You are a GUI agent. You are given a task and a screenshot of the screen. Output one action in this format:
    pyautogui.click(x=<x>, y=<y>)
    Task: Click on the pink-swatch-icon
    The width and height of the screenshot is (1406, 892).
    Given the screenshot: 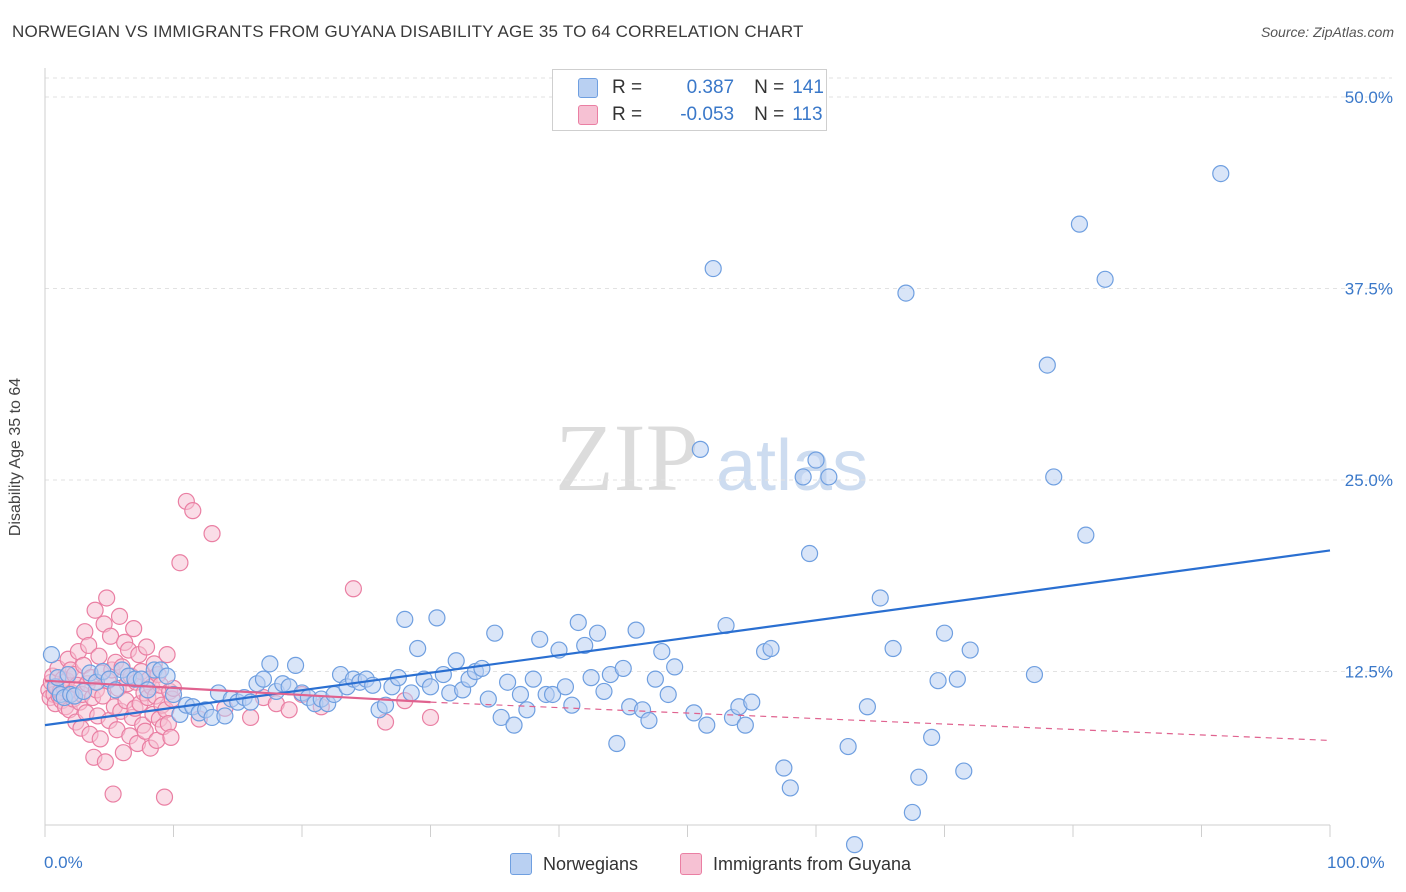 What is the action you would take?
    pyautogui.click(x=691, y=864)
    